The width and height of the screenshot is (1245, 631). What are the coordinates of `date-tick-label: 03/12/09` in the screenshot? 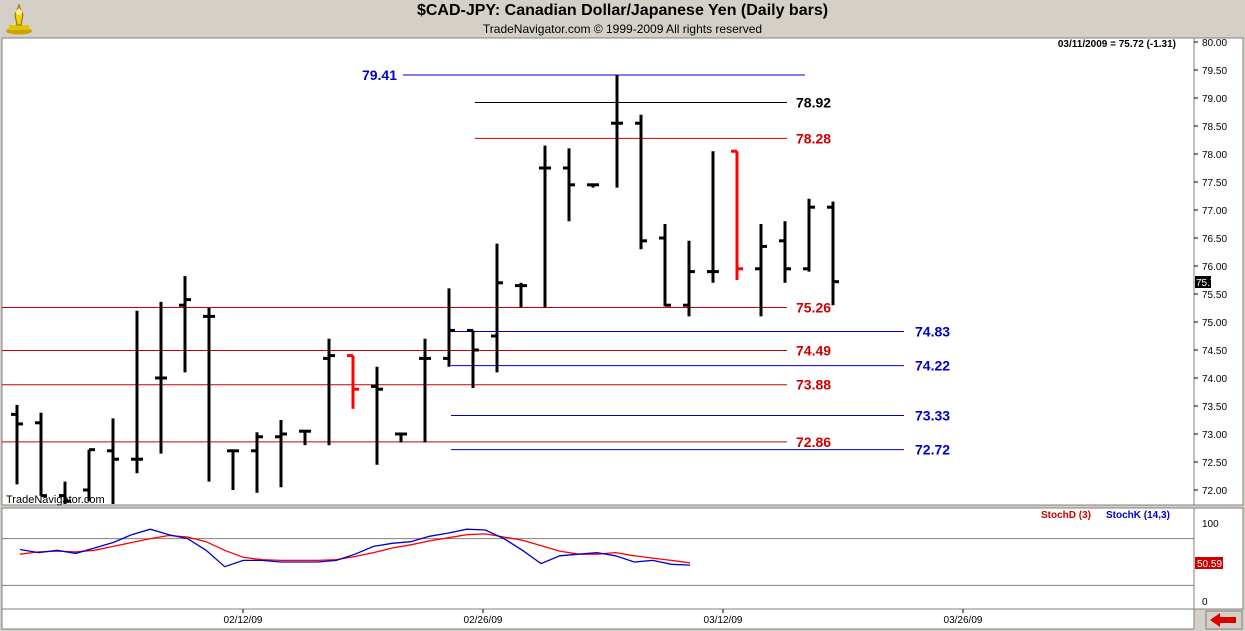 It's located at (723, 620).